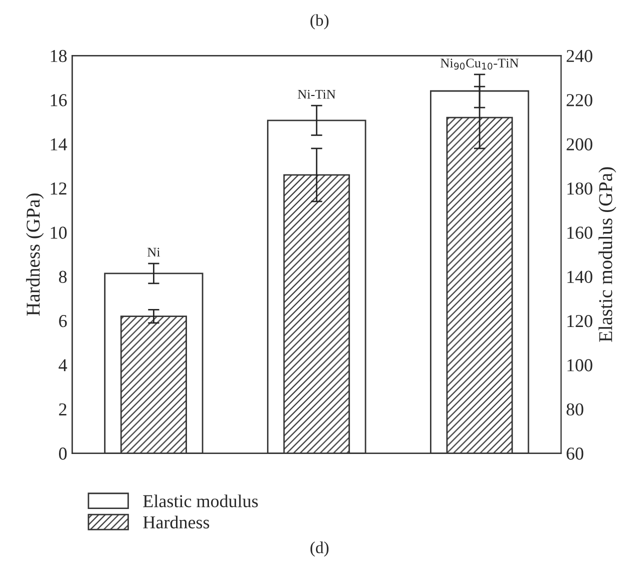 Image resolution: width=639 pixels, height=568 pixels. I want to click on y2-tick-label: 180, so click(579, 188).